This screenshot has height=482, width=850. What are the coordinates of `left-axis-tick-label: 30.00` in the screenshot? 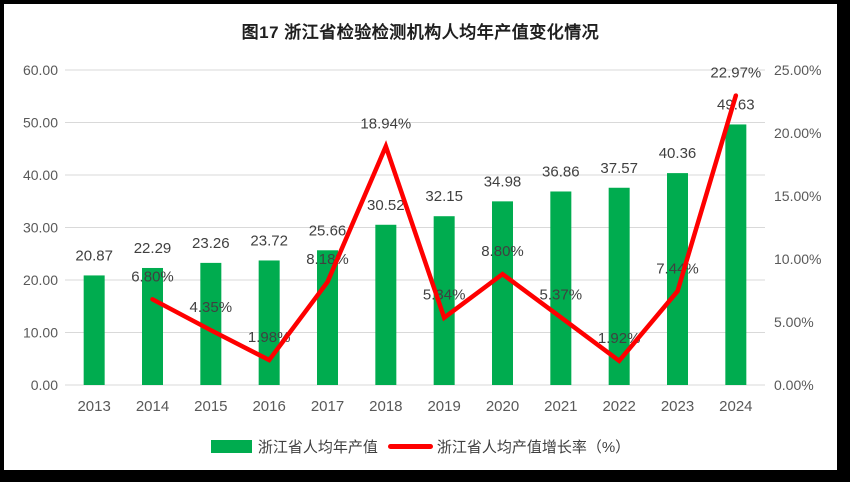 It's located at (40, 228).